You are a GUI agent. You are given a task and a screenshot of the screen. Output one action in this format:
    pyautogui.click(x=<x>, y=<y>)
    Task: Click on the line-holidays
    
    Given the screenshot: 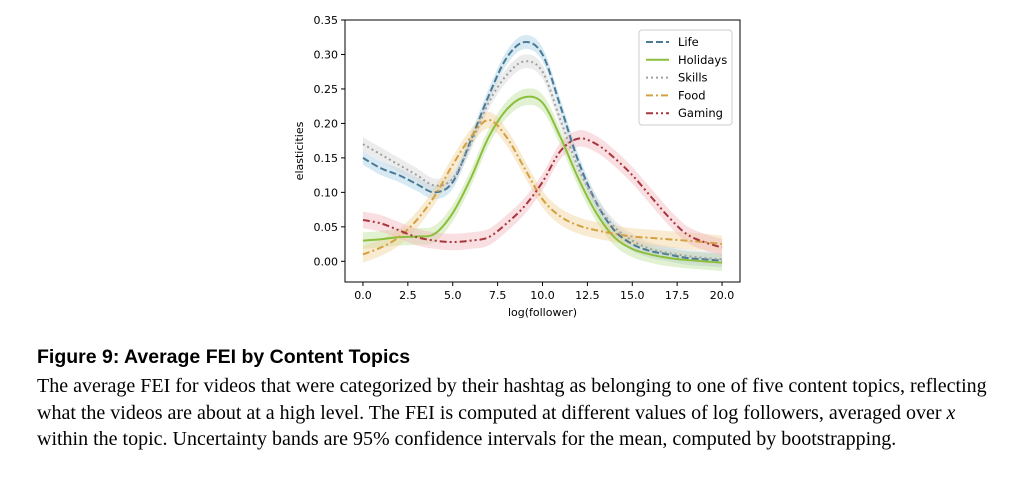 What is the action you would take?
    pyautogui.click(x=542, y=179)
    